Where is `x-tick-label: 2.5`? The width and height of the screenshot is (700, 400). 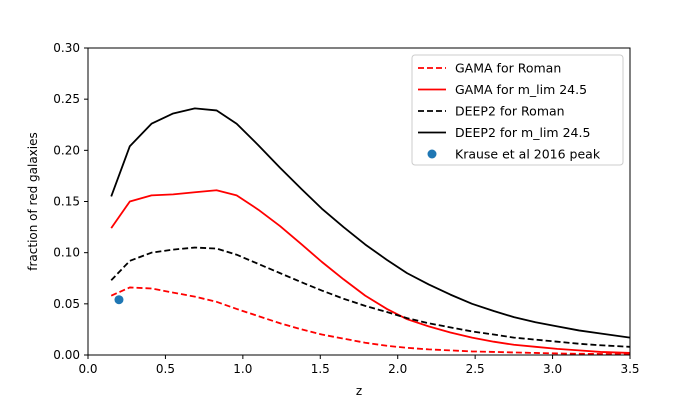
x-tick-label: 2.5 is located at coordinates (475, 369).